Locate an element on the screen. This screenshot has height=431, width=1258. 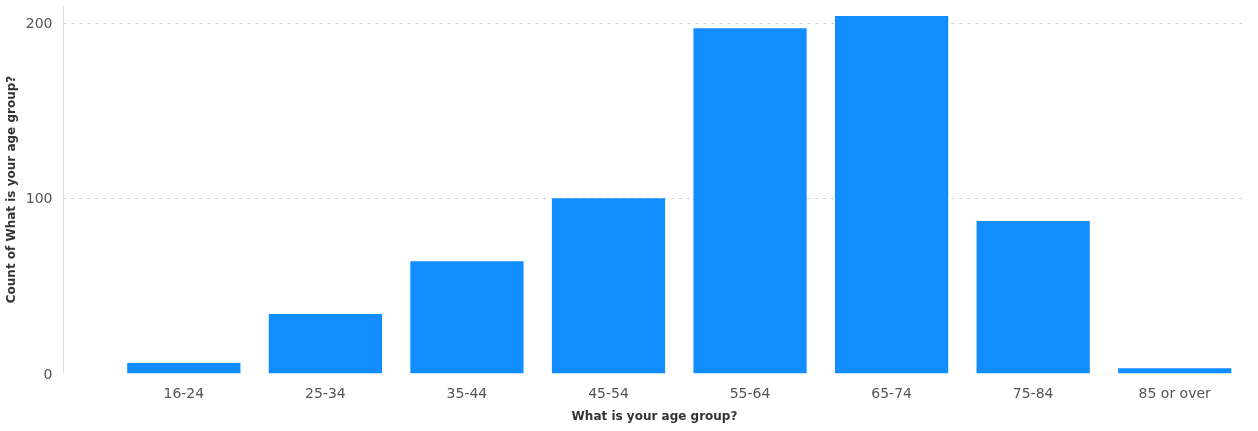
x-tick-label: 65-74 is located at coordinates (892, 392).